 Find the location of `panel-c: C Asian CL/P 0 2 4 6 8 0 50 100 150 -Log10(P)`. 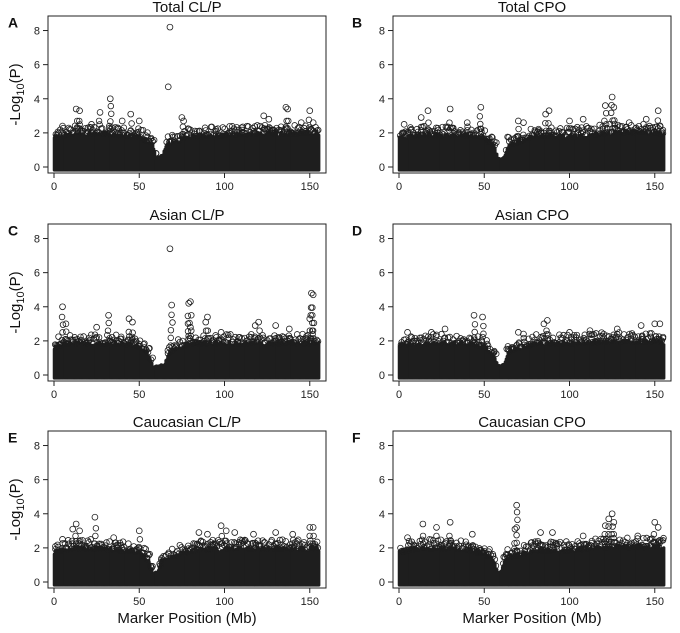

panel-c: C Asian CL/P 0 2 4 6 8 0 50 100 150 -Log10(P) is located at coordinates (167, 304).